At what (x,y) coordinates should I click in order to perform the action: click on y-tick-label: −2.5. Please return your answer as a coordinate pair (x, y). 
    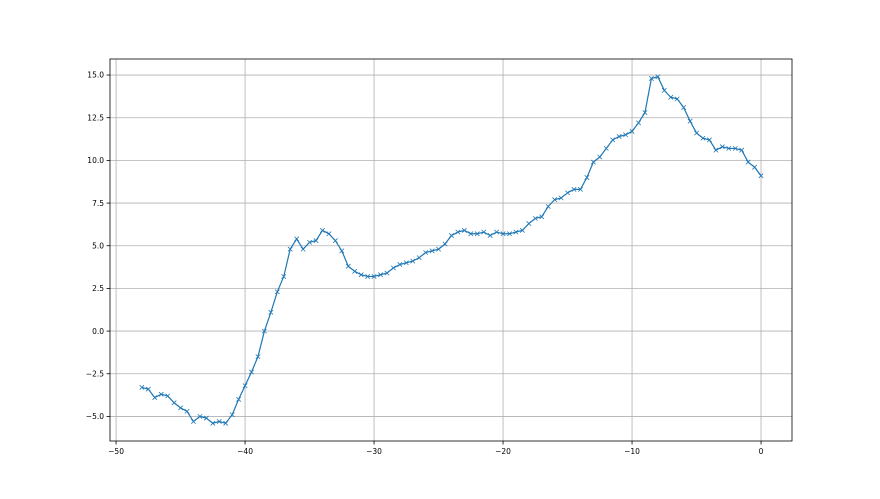
    Looking at the image, I should click on (95, 373).